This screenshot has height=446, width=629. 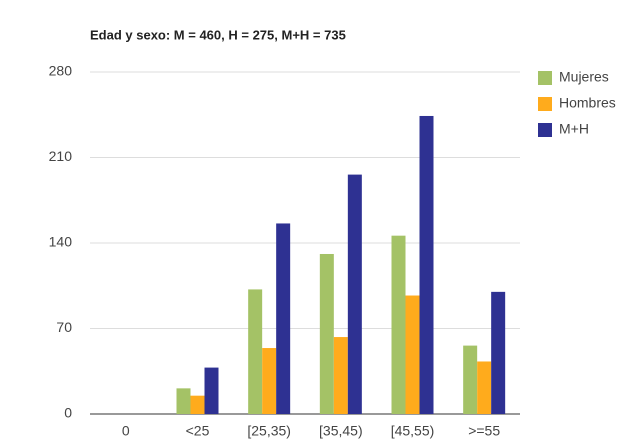 What do you see at coordinates (61, 242) in the screenshot?
I see `y-tick-label: 140` at bounding box center [61, 242].